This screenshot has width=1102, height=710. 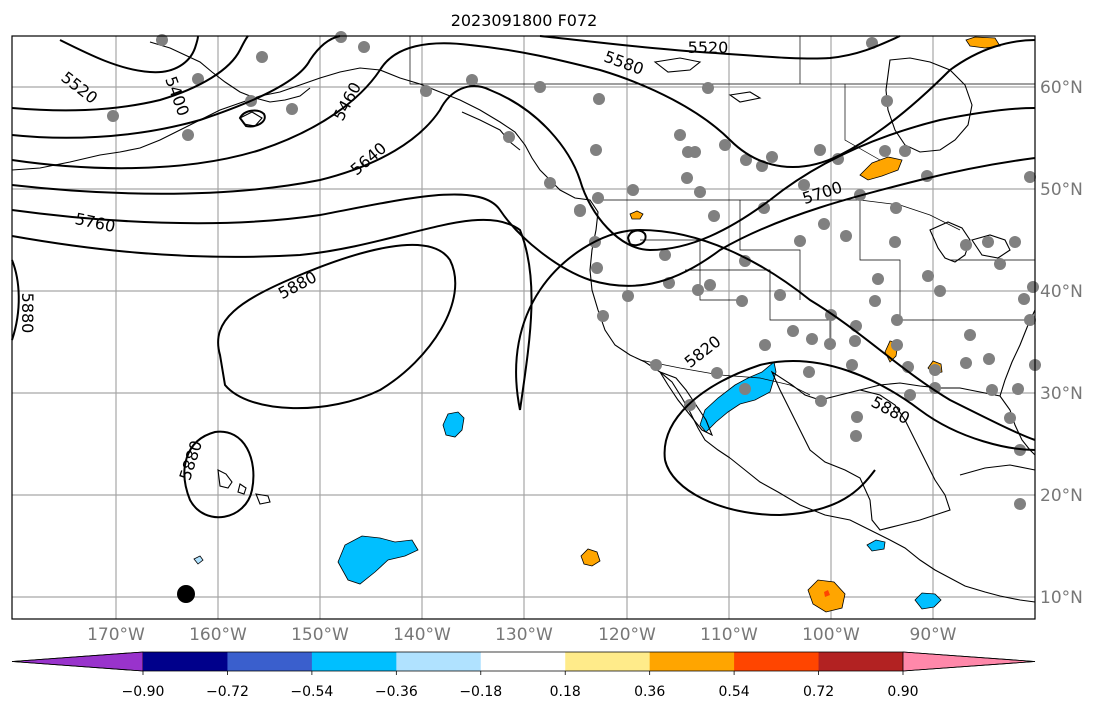 I want to click on contour-5880-mexico, so click(x=849, y=438).